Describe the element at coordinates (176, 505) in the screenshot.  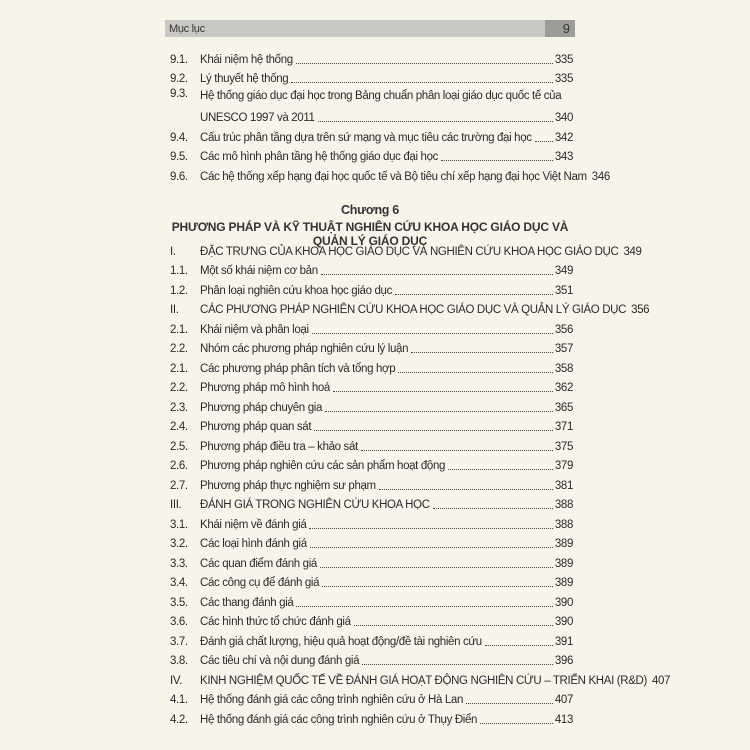
I see `entry-number: III.` at that location.